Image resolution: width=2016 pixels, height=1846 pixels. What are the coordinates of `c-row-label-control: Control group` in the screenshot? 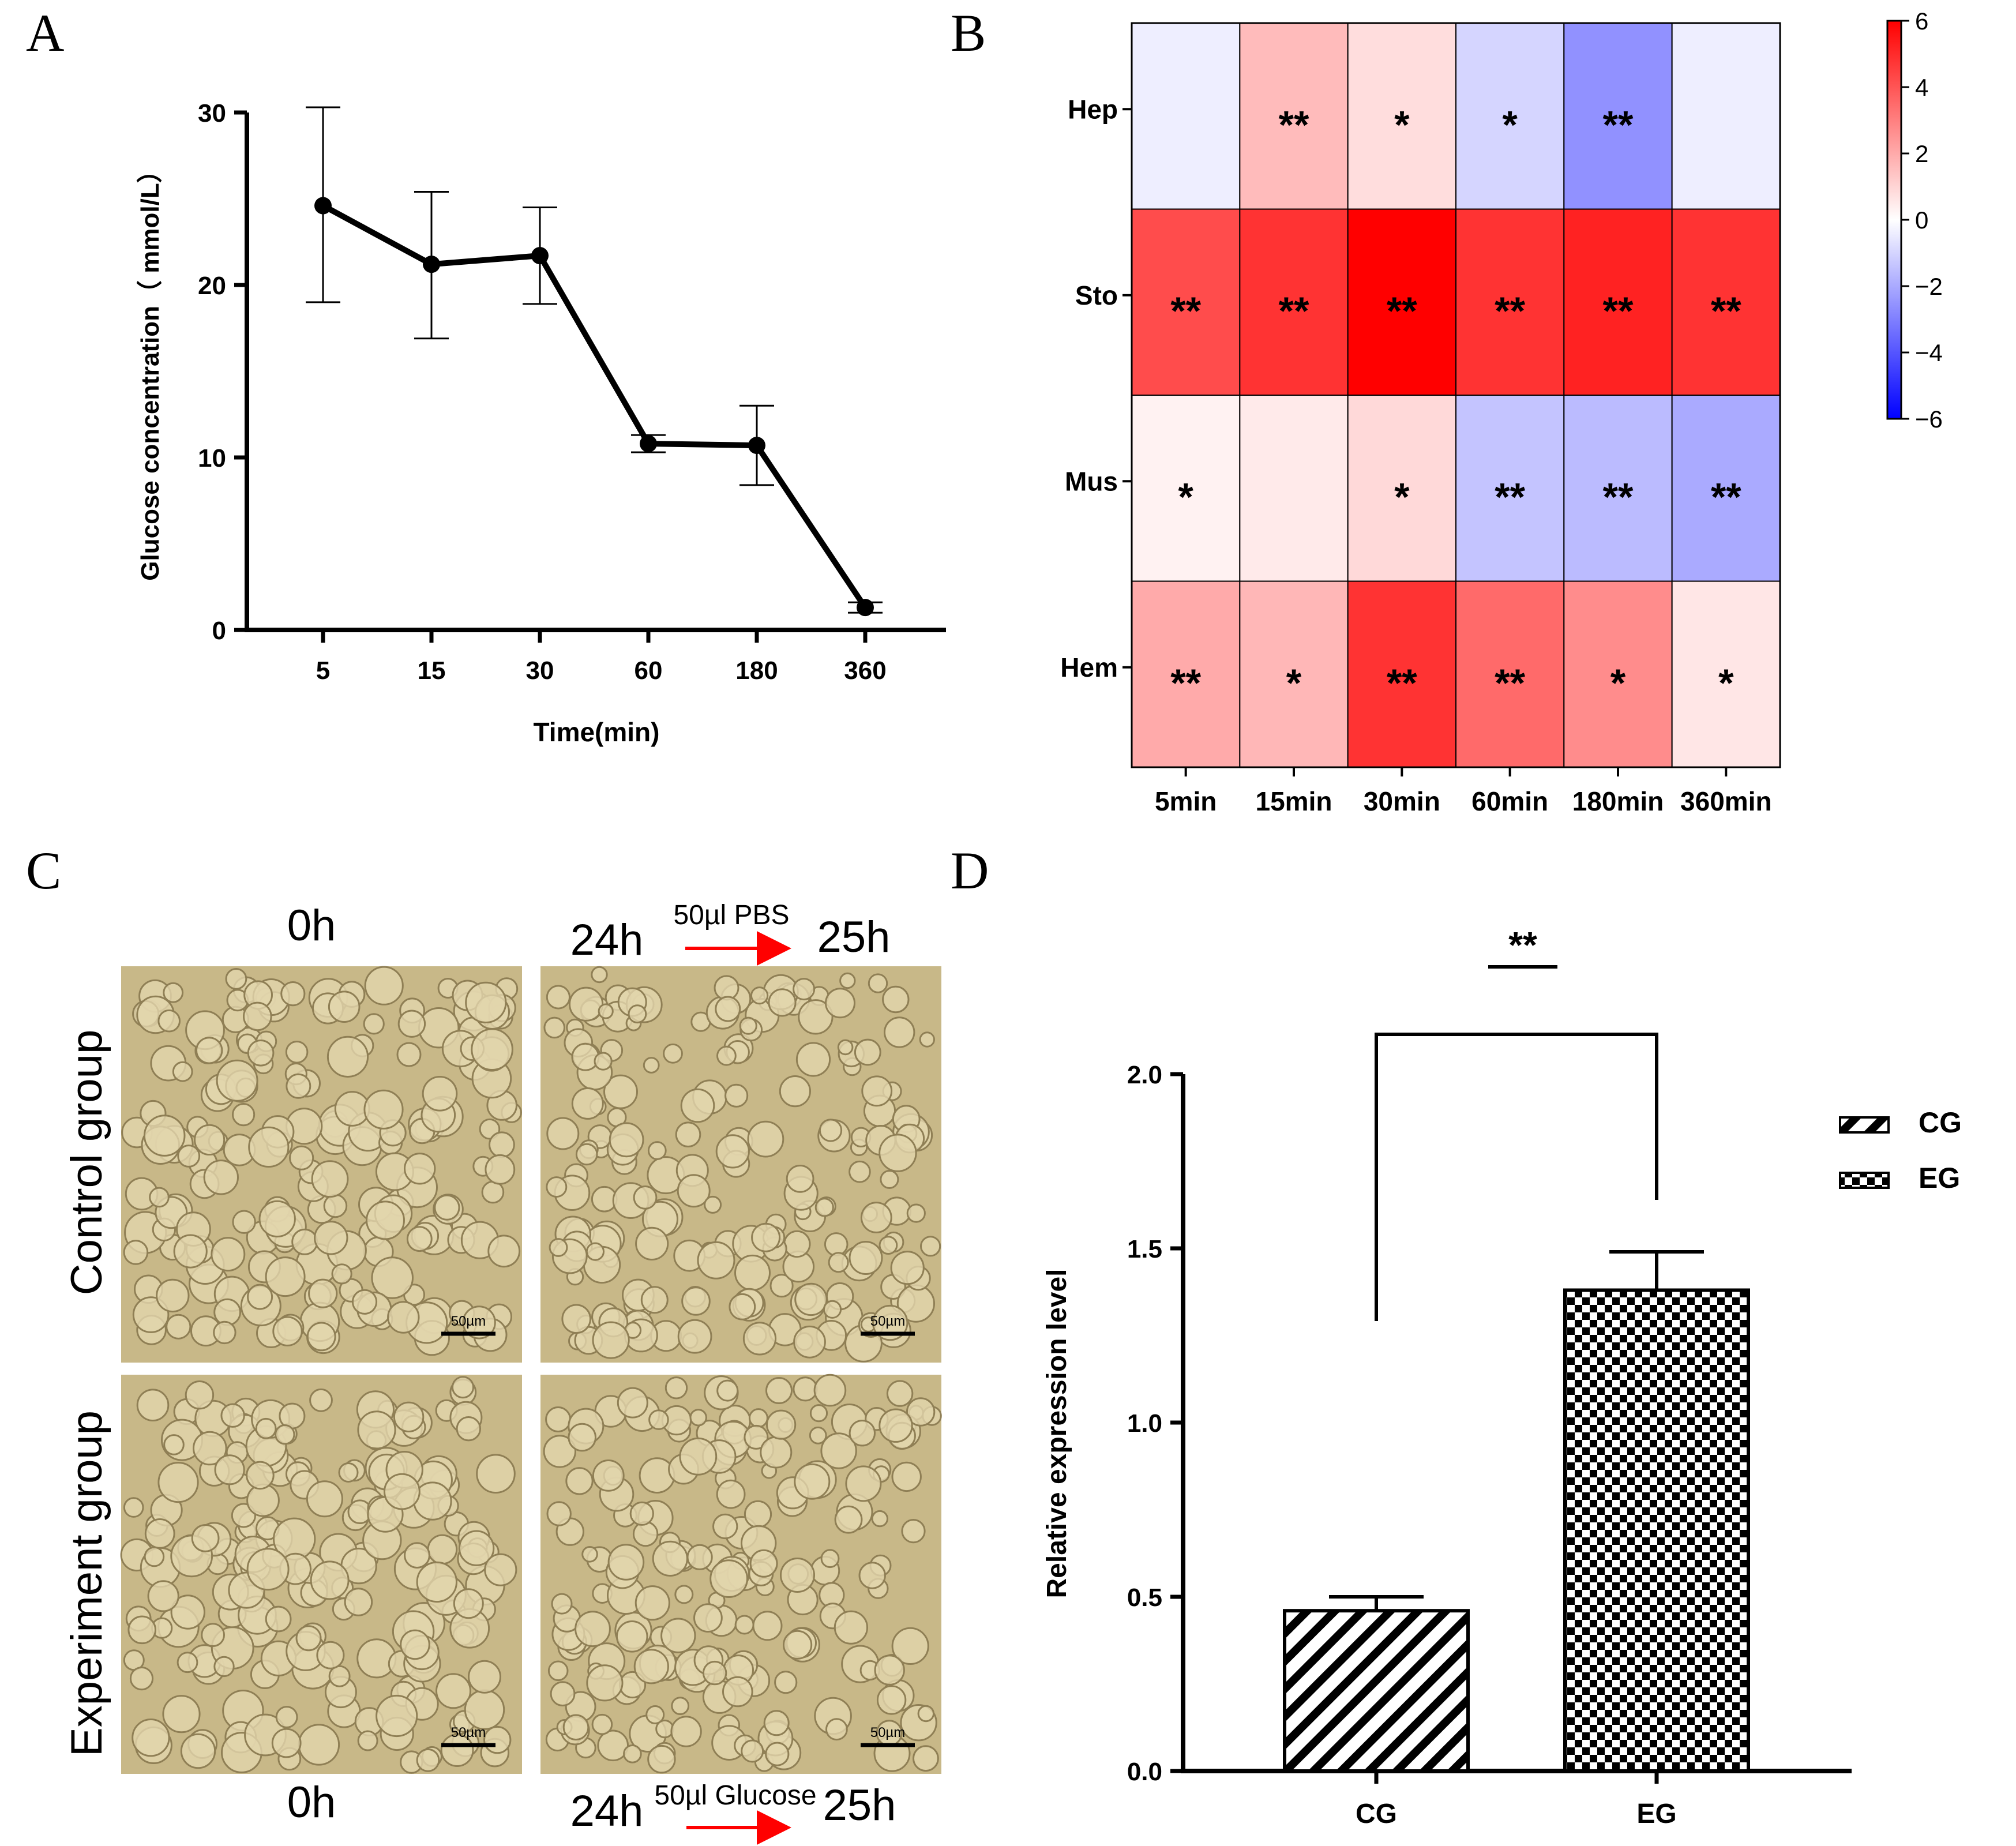 It's located at (86, 1163).